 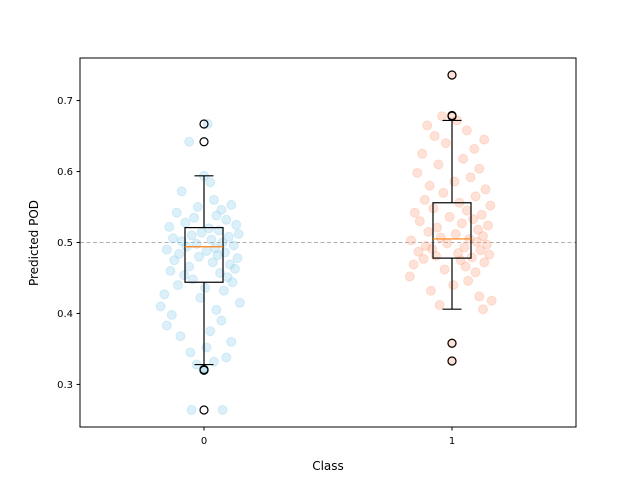 What do you see at coordinates (65, 172) in the screenshot?
I see `y-tick-label: 0.6` at bounding box center [65, 172].